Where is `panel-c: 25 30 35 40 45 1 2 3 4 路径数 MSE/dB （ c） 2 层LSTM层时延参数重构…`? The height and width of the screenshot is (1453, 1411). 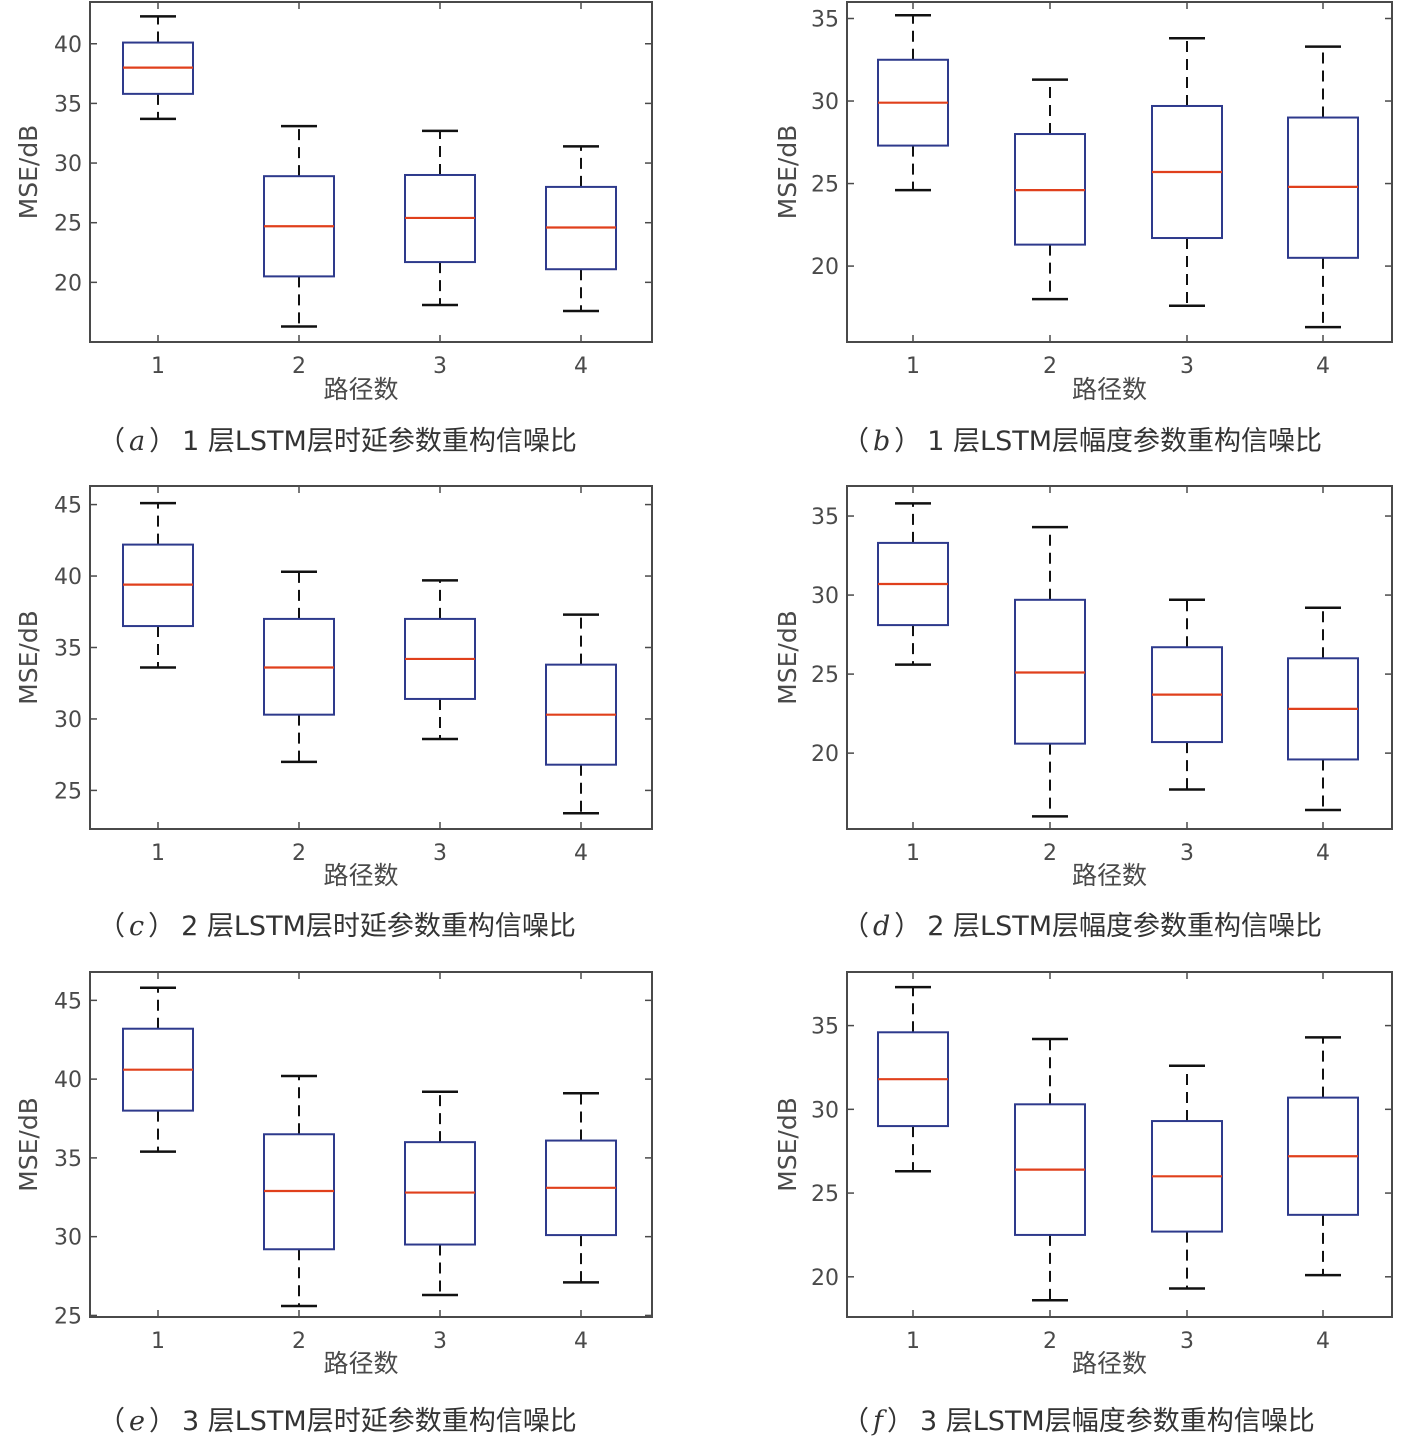
panel-c: 25 30 35 40 45 1 2 3 4 路径数 MSE/dB （ c） 2 层LSTM层时延参数重构… is located at coordinates (333, 713).